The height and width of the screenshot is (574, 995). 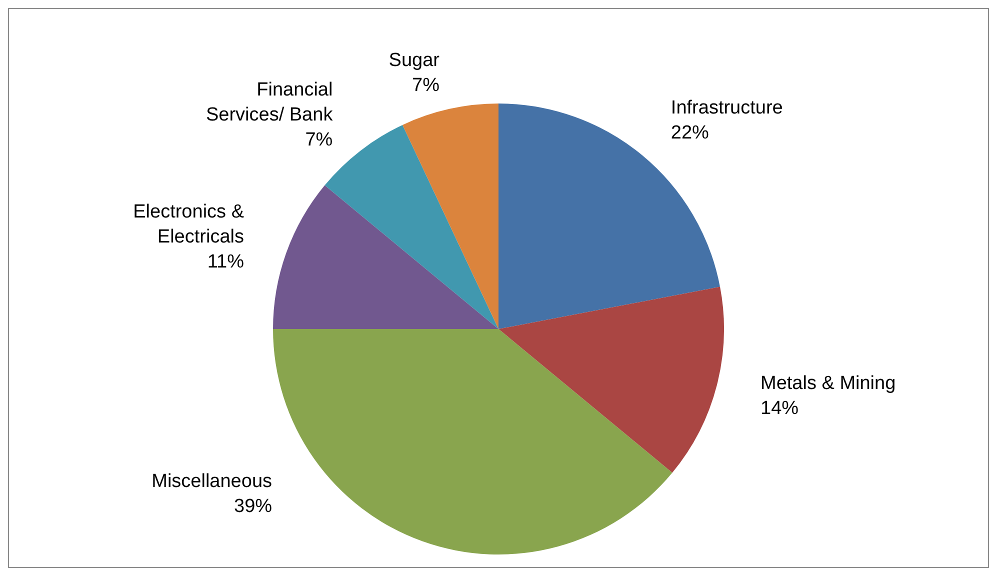 What do you see at coordinates (690, 133) in the screenshot?
I see `data-label: 22%` at bounding box center [690, 133].